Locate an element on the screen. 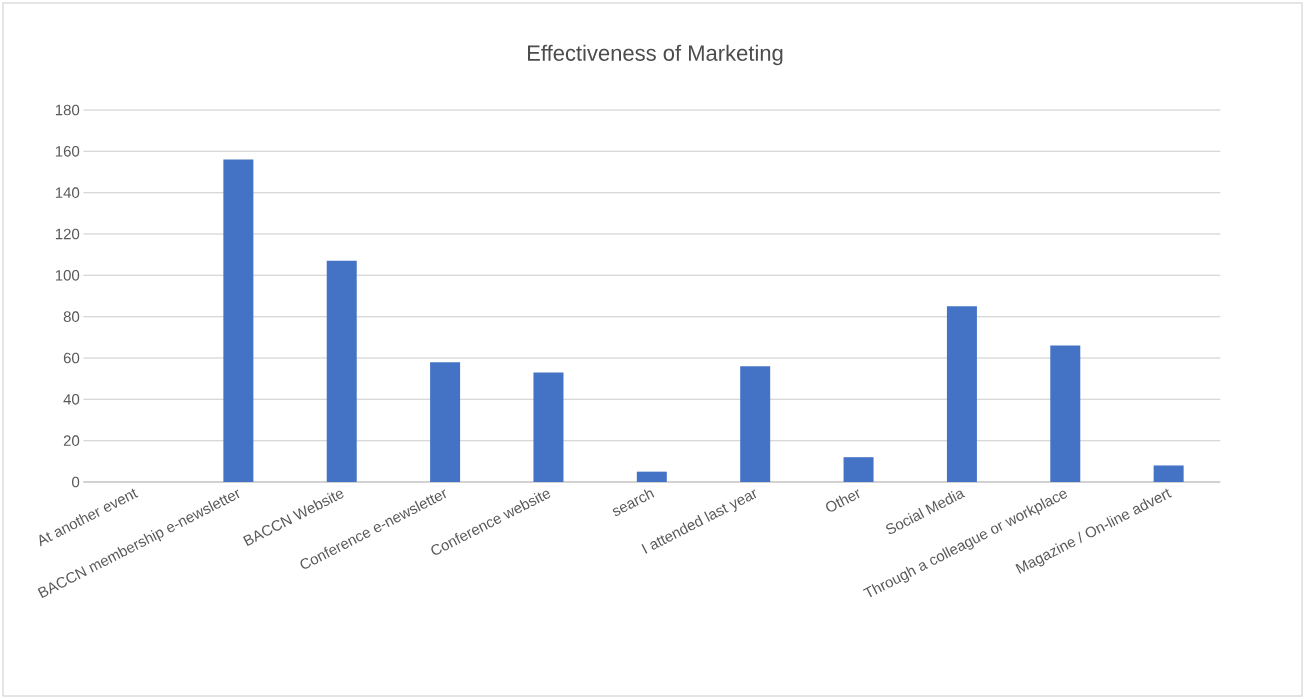 The width and height of the screenshot is (1305, 699). y-tick-label: 160 is located at coordinates (67, 151).